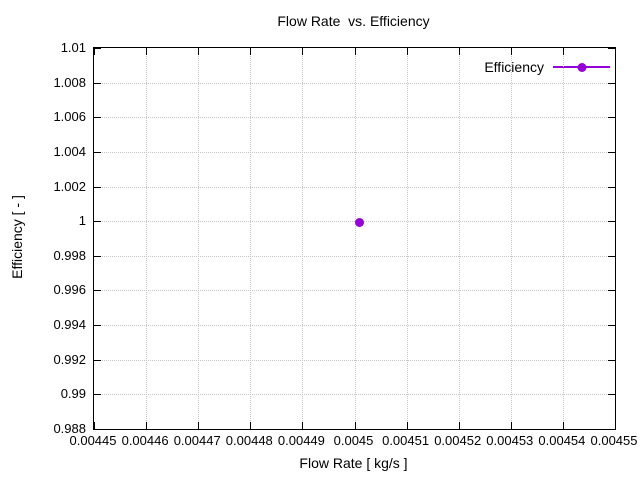  Describe the element at coordinates (353, 440) in the screenshot. I see `x-tick-label: 0.0045` at that location.